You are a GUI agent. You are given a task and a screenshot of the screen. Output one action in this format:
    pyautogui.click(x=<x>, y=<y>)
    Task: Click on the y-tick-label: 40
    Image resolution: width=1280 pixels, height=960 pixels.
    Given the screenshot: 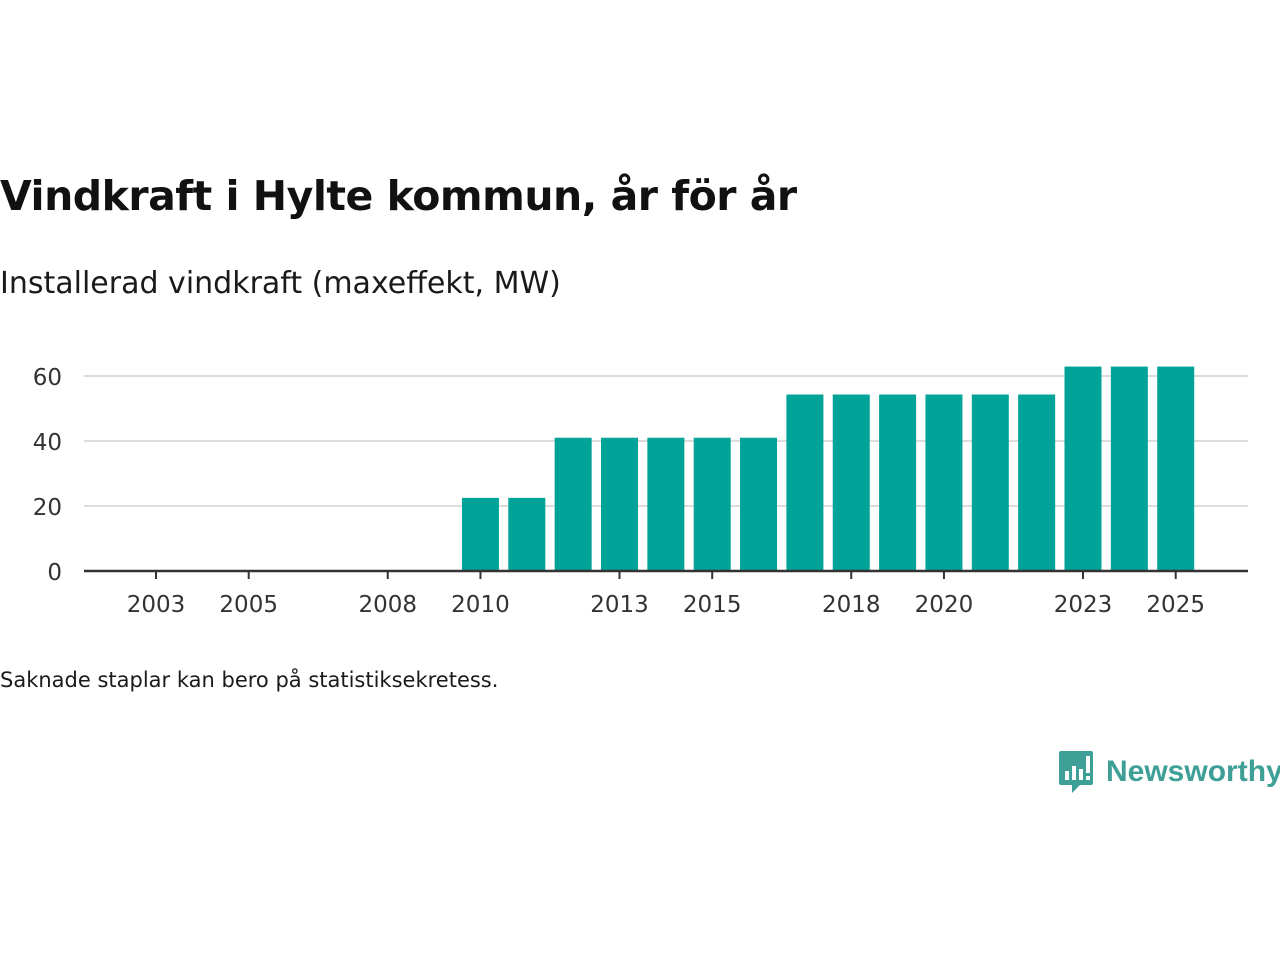 What is the action you would take?
    pyautogui.click(x=47, y=443)
    